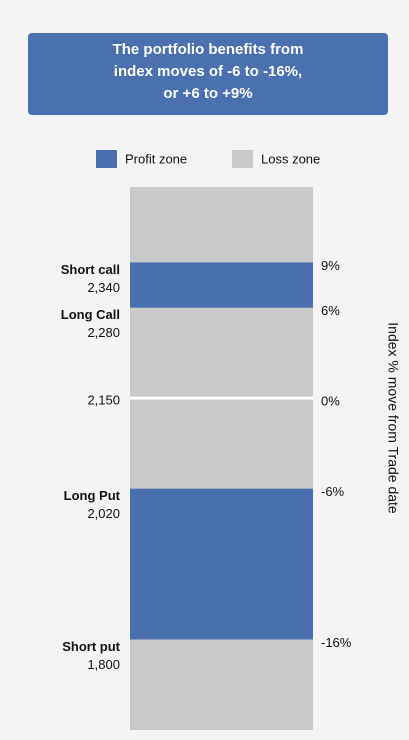 The width and height of the screenshot is (409, 740). I want to click on level-name: Short call, so click(90, 269).